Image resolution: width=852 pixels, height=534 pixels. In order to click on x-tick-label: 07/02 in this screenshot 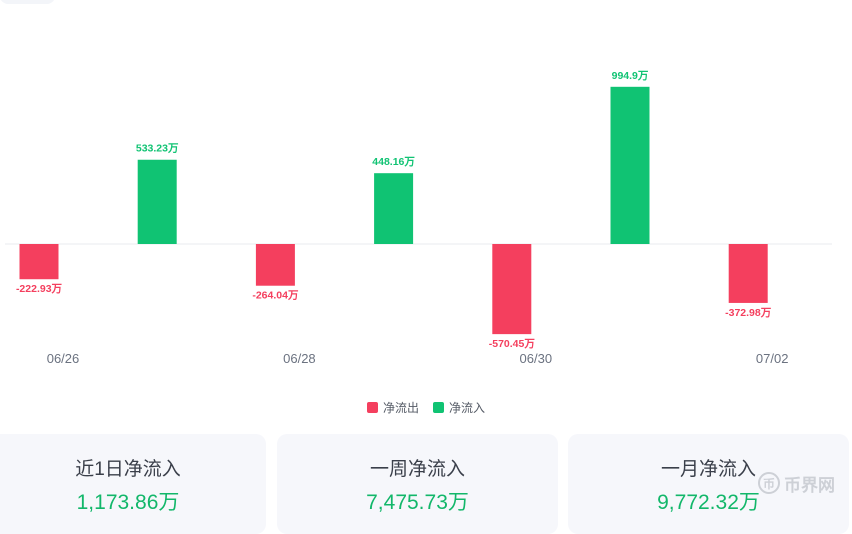, I will do `click(772, 358)`.